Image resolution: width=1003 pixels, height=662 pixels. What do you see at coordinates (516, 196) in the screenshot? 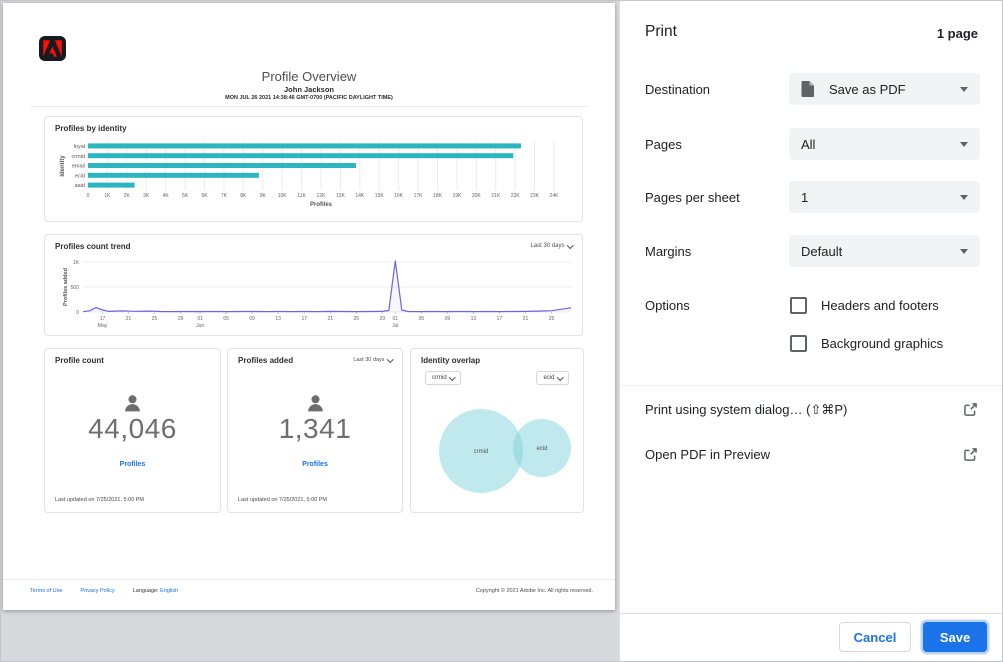
I see `svg-text: 22K` at bounding box center [516, 196].